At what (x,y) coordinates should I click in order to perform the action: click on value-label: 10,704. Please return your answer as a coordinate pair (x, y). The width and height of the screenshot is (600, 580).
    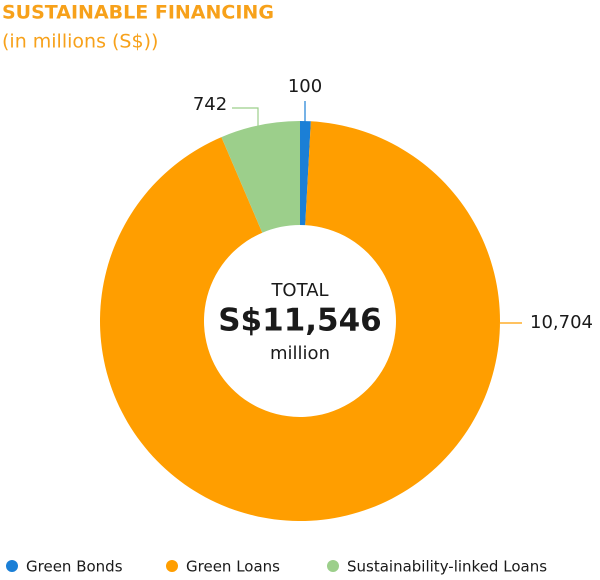
    Looking at the image, I should click on (561, 322).